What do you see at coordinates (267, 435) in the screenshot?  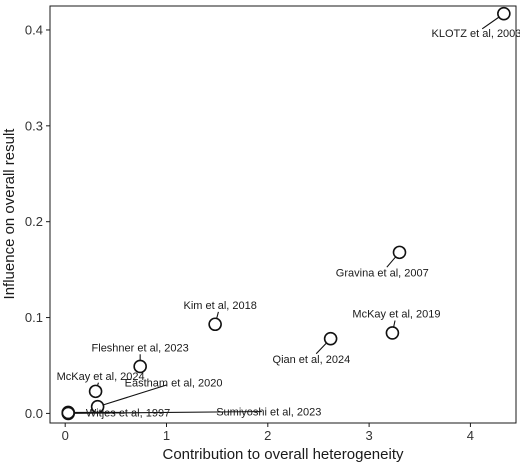 I see `x-tick-label: 2` at bounding box center [267, 435].